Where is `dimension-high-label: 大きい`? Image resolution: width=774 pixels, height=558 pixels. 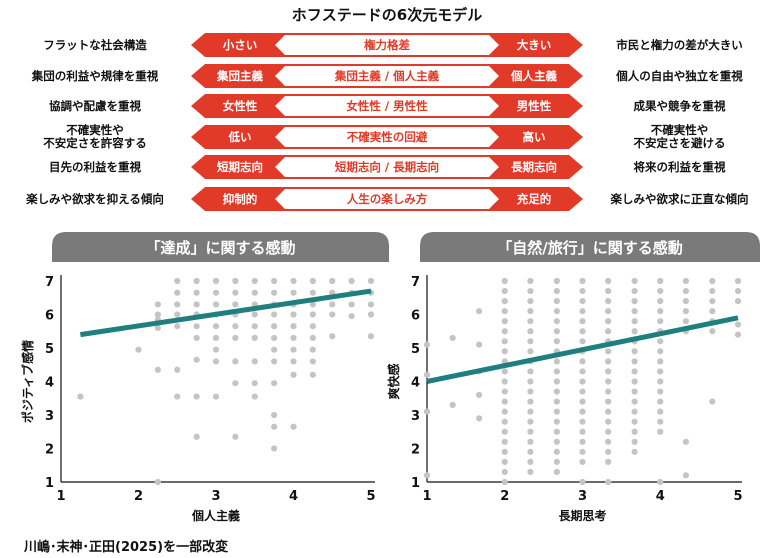 dimension-high-label: 大きい is located at coordinates (534, 45).